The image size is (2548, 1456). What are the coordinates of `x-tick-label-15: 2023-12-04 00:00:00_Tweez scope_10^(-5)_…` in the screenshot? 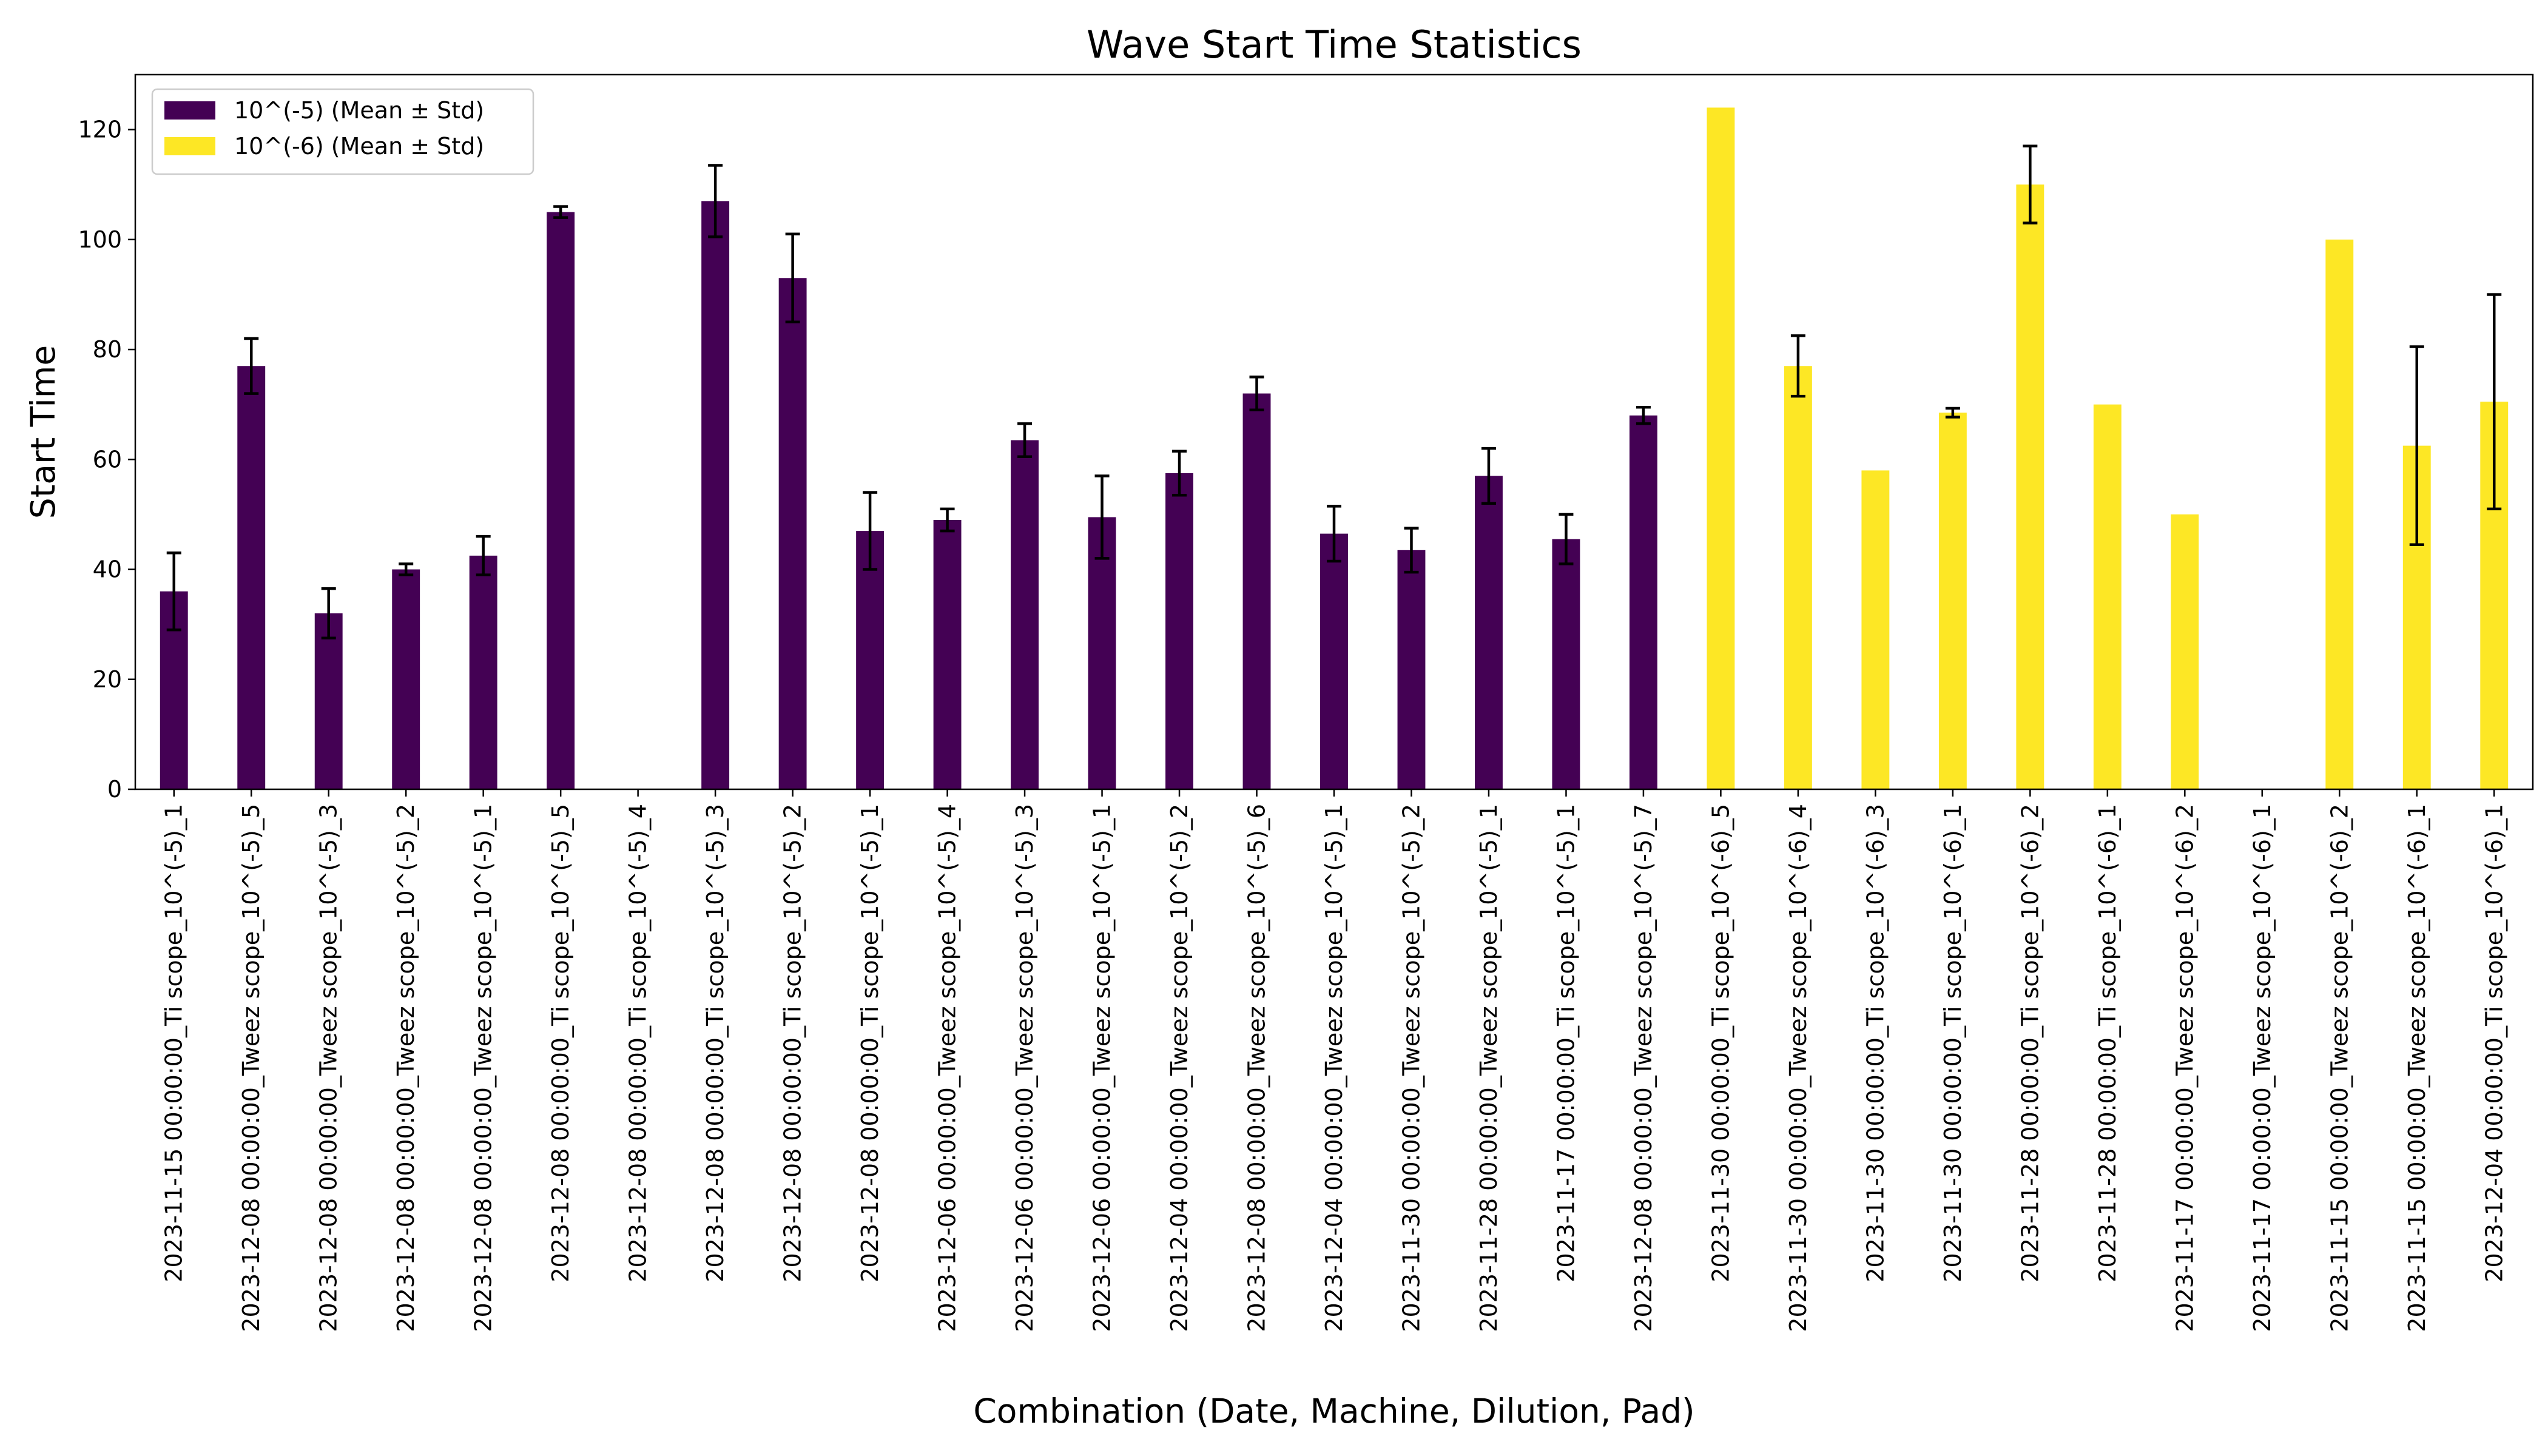 It's located at (1334, 1068).